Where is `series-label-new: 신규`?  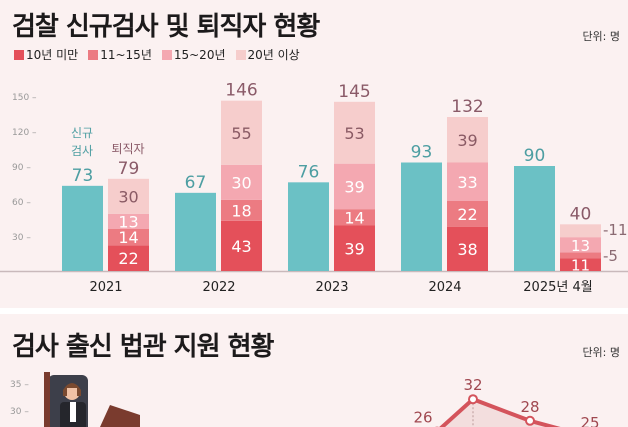
series-label-new: 신규 is located at coordinates (82, 133).